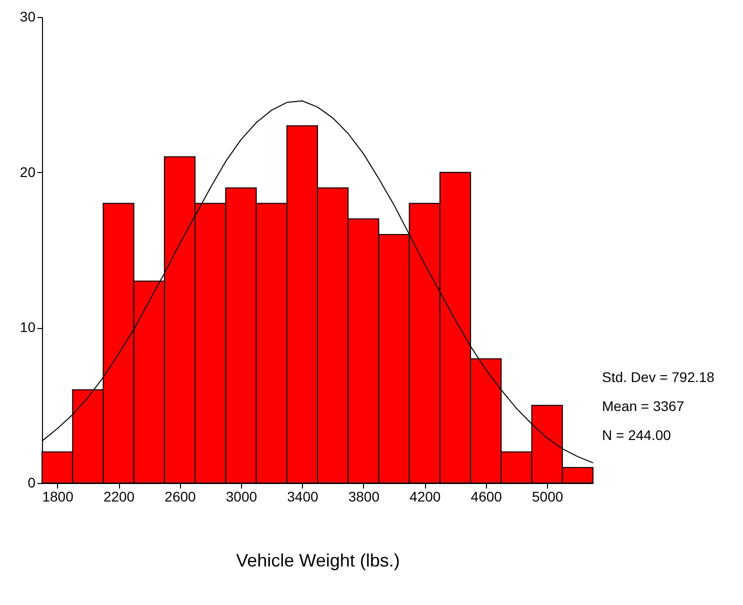  Describe the element at coordinates (28, 327) in the screenshot. I see `y-tick-label: 10` at that location.